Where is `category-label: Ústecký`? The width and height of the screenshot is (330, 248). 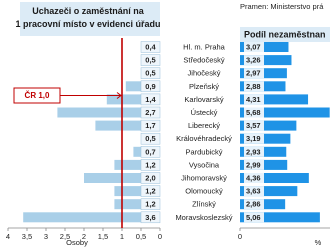 category-label: Ústecký is located at coordinates (204, 112).